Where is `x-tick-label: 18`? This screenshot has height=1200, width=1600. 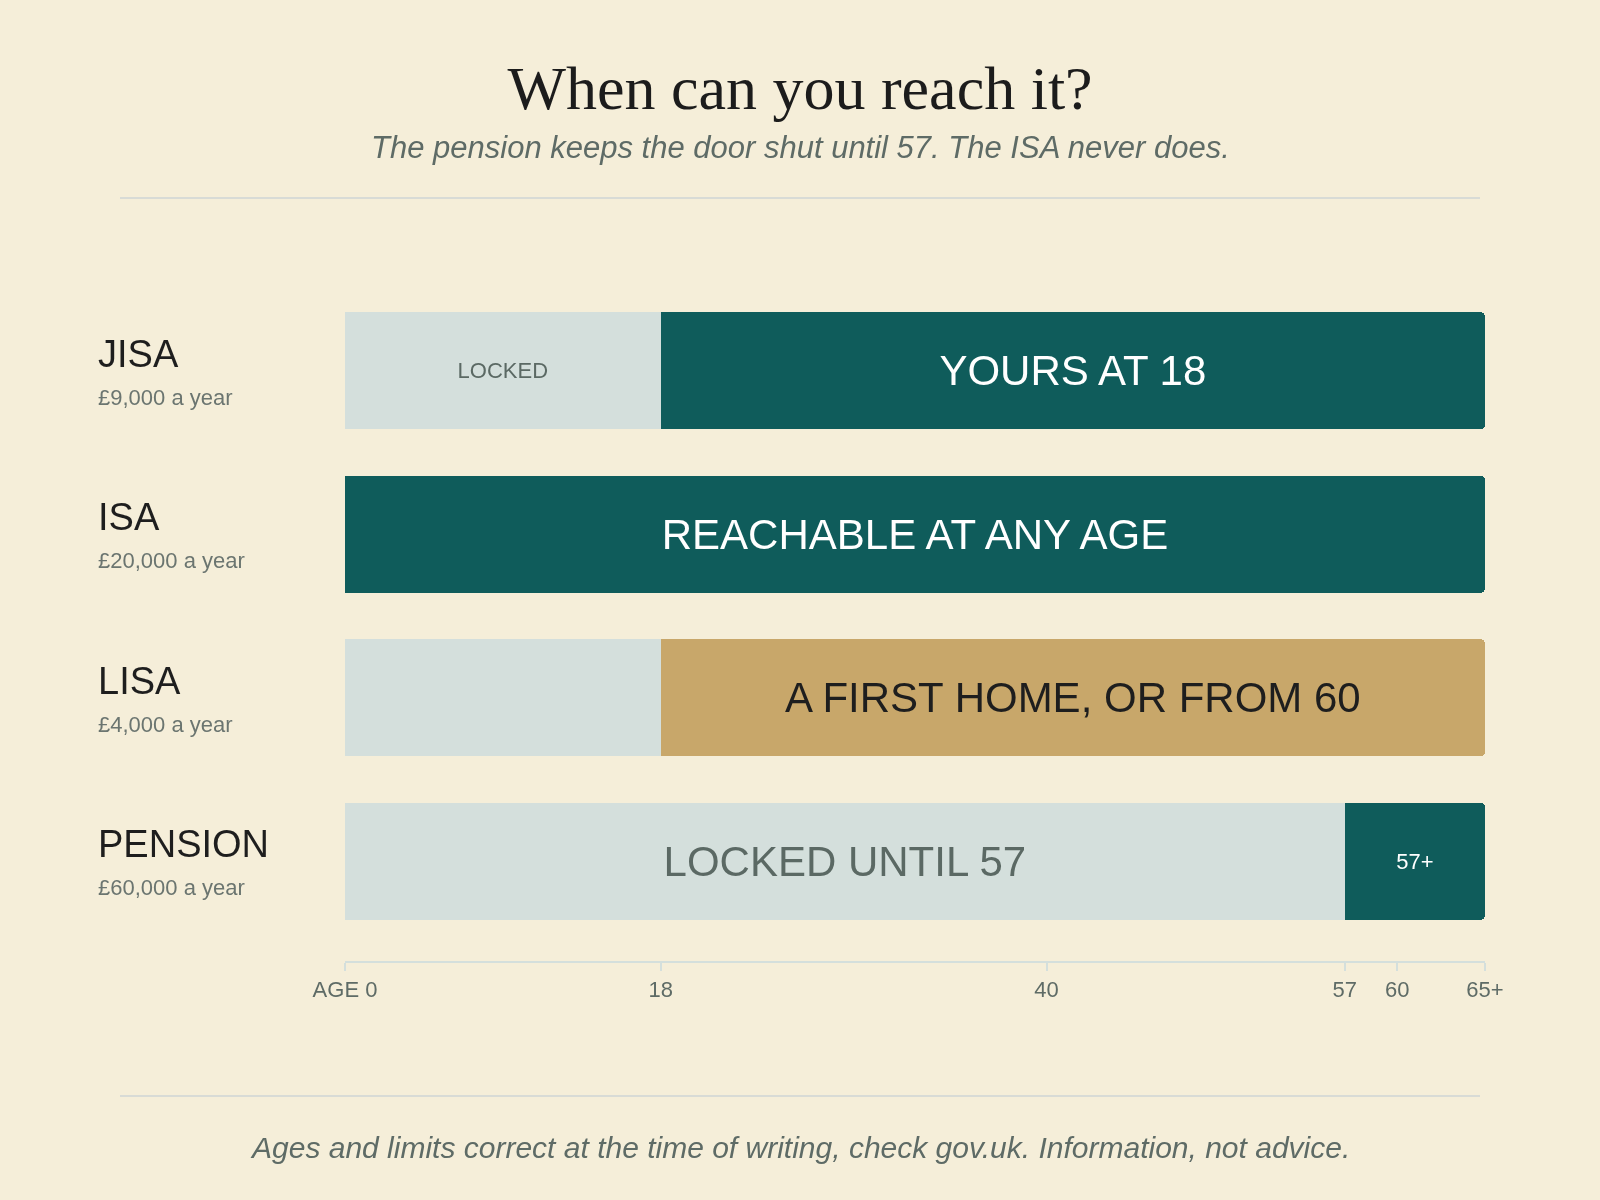 x-tick-label: 18 is located at coordinates (660, 990).